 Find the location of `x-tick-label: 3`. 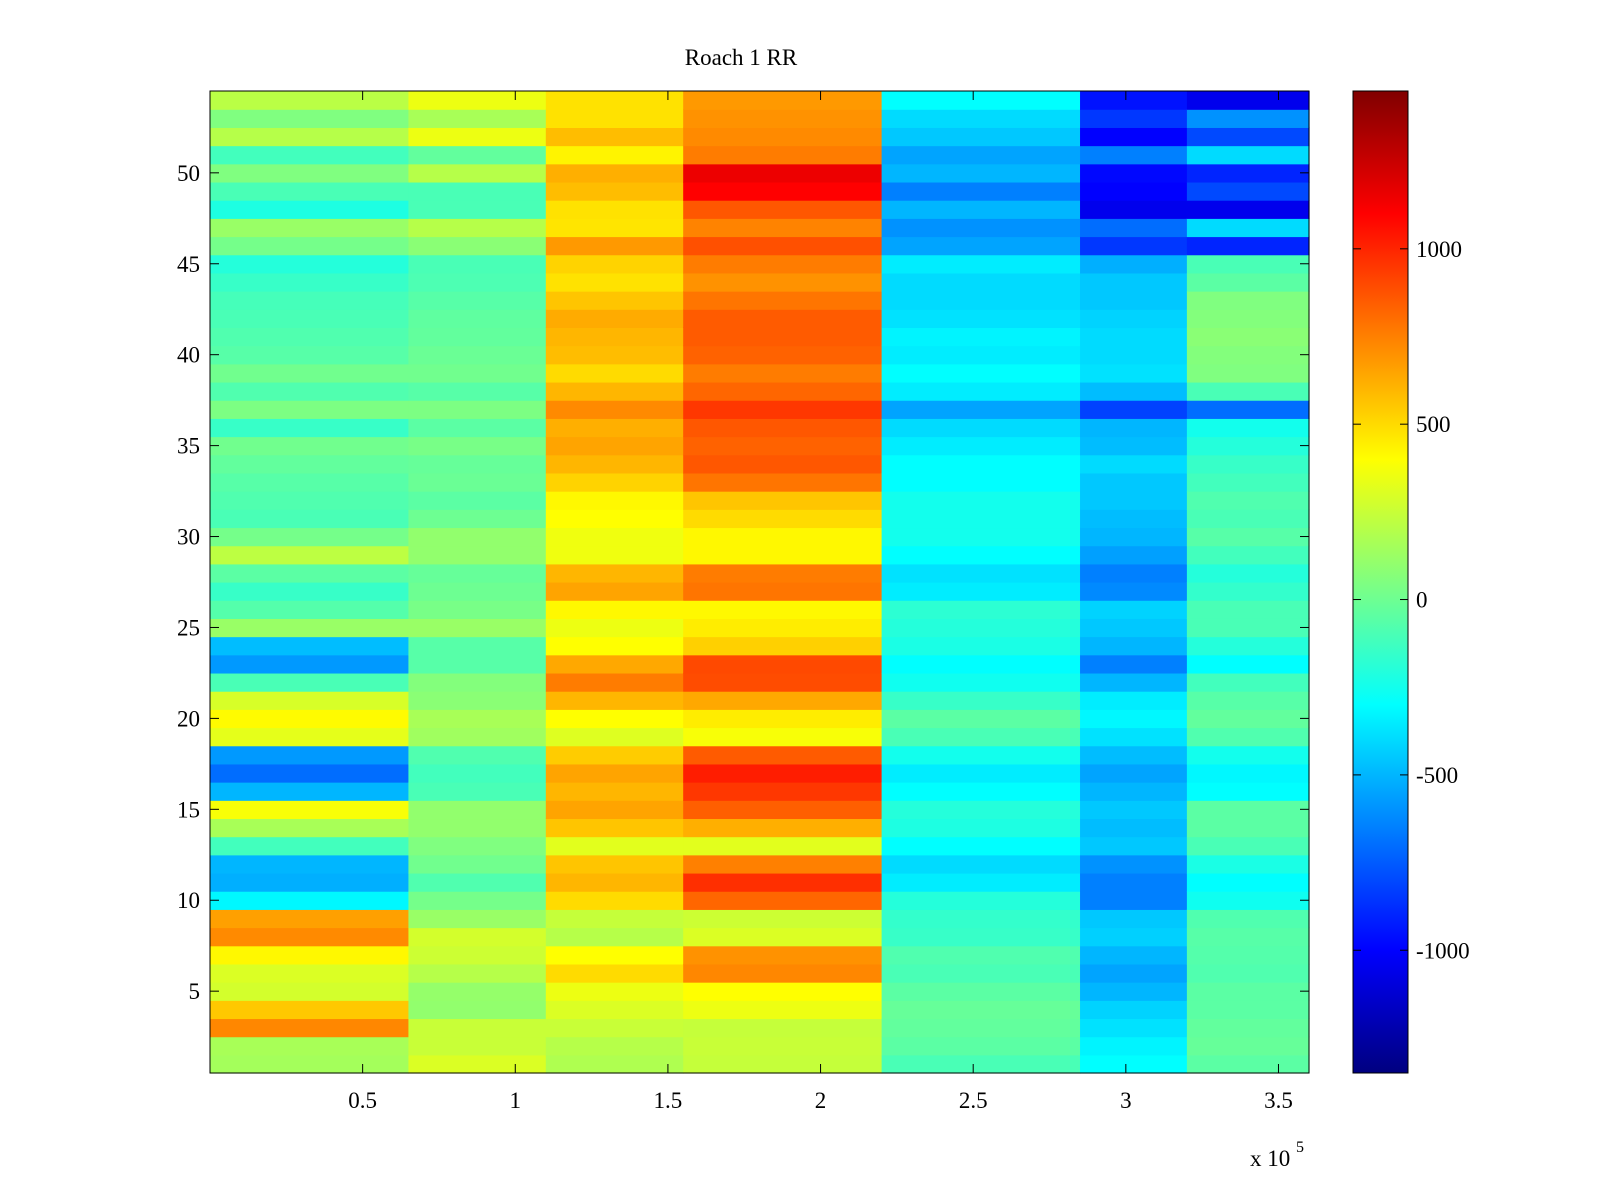

x-tick-label: 3 is located at coordinates (1126, 1100).